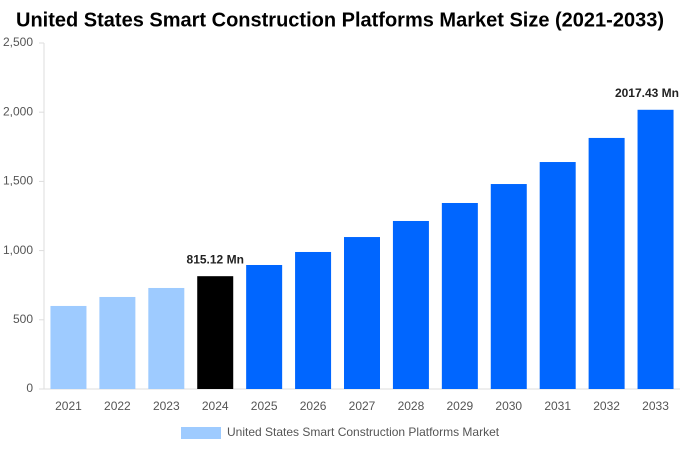 The height and width of the screenshot is (450, 680). Describe the element at coordinates (508, 406) in the screenshot. I see `x-tick-label: 2030` at that location.